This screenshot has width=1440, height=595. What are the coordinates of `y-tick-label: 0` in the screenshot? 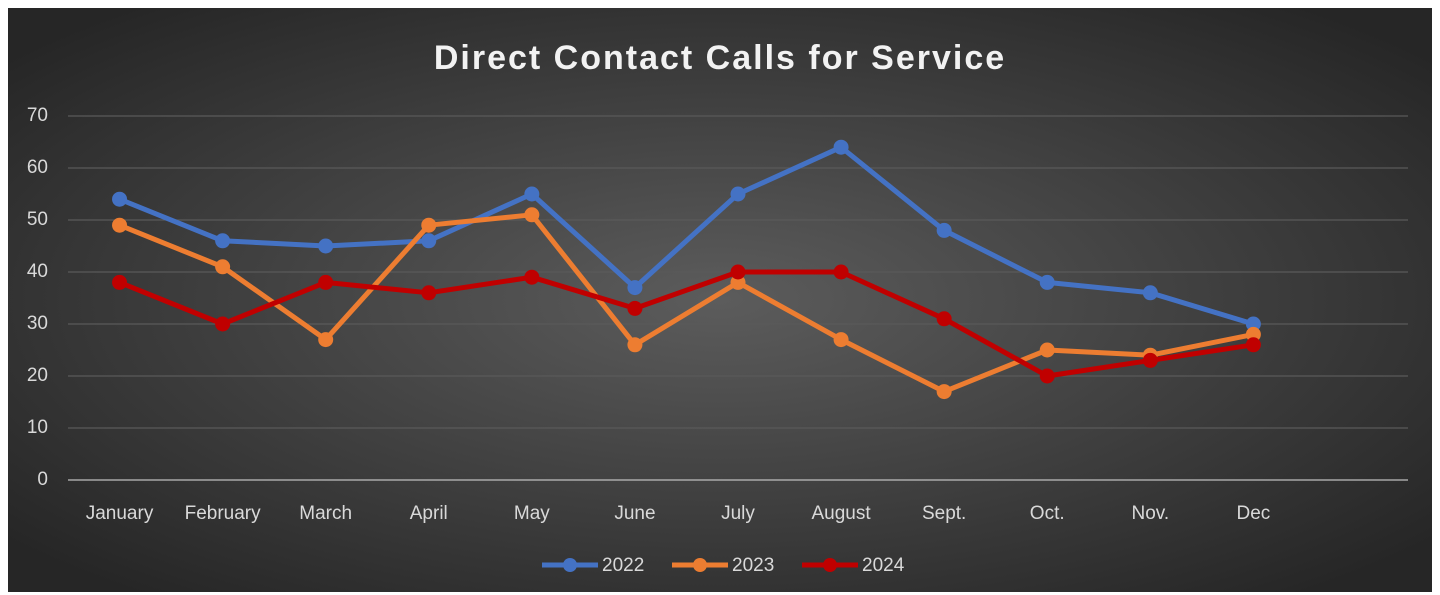 It's located at (42, 479).